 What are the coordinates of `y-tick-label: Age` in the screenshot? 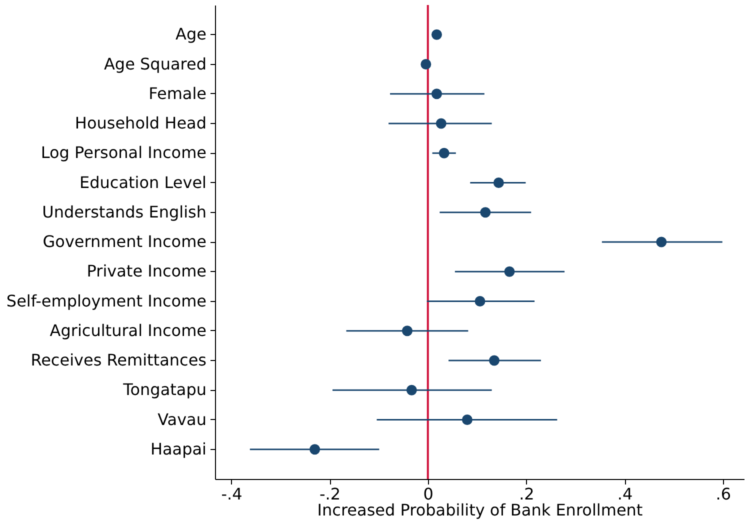 It's located at (191, 34).